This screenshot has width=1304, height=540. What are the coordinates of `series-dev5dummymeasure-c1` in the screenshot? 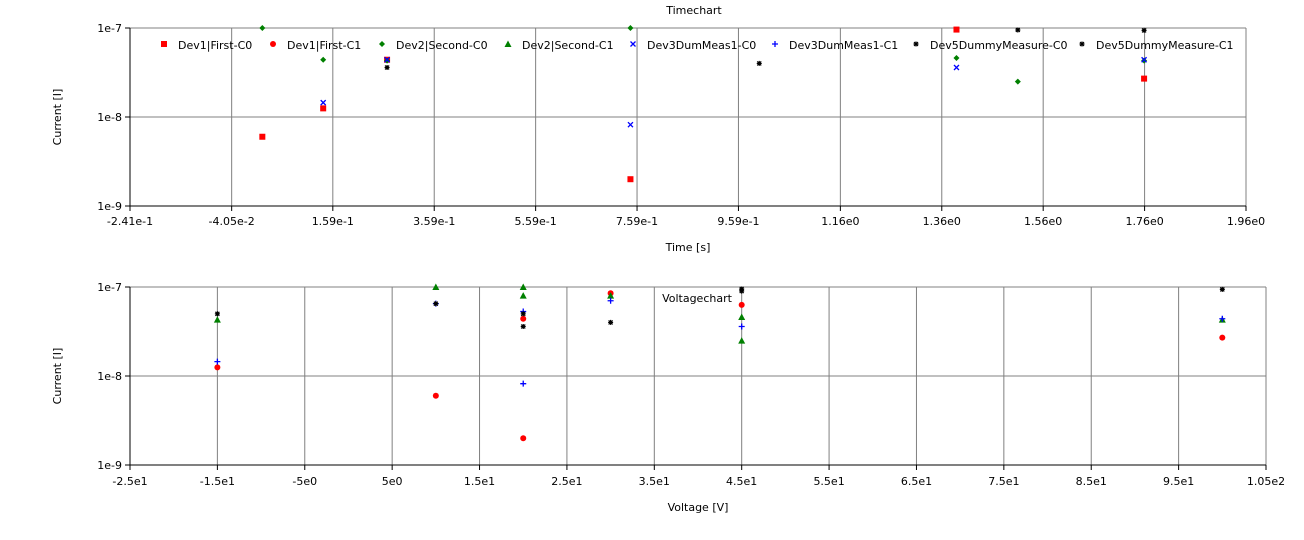 It's located at (719, 307).